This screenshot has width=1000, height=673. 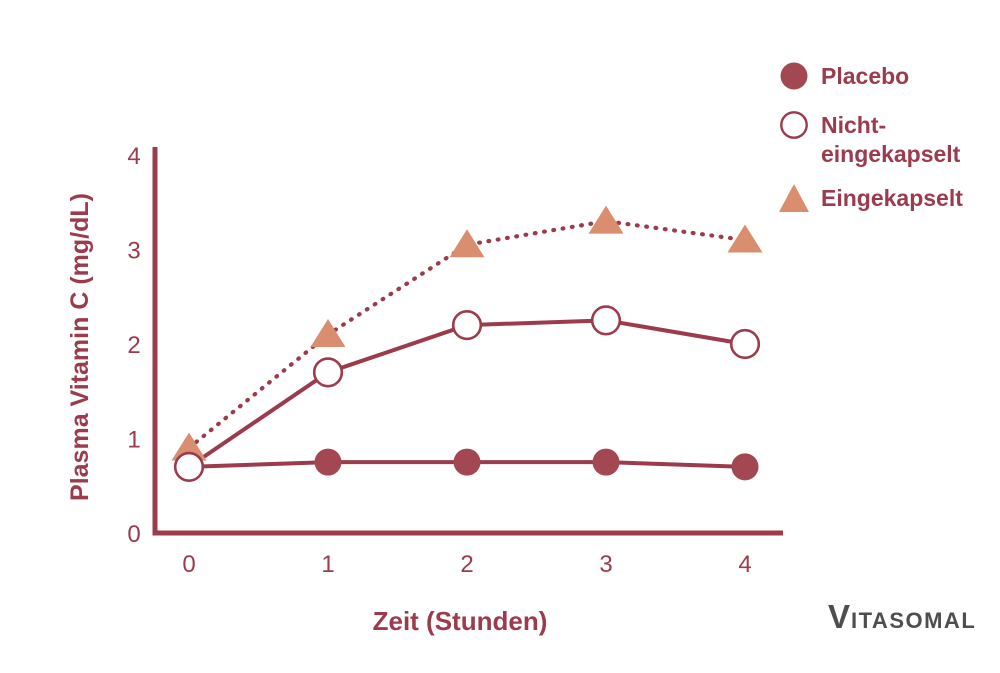 I want to click on y-tick-label: 2, so click(x=133, y=345).